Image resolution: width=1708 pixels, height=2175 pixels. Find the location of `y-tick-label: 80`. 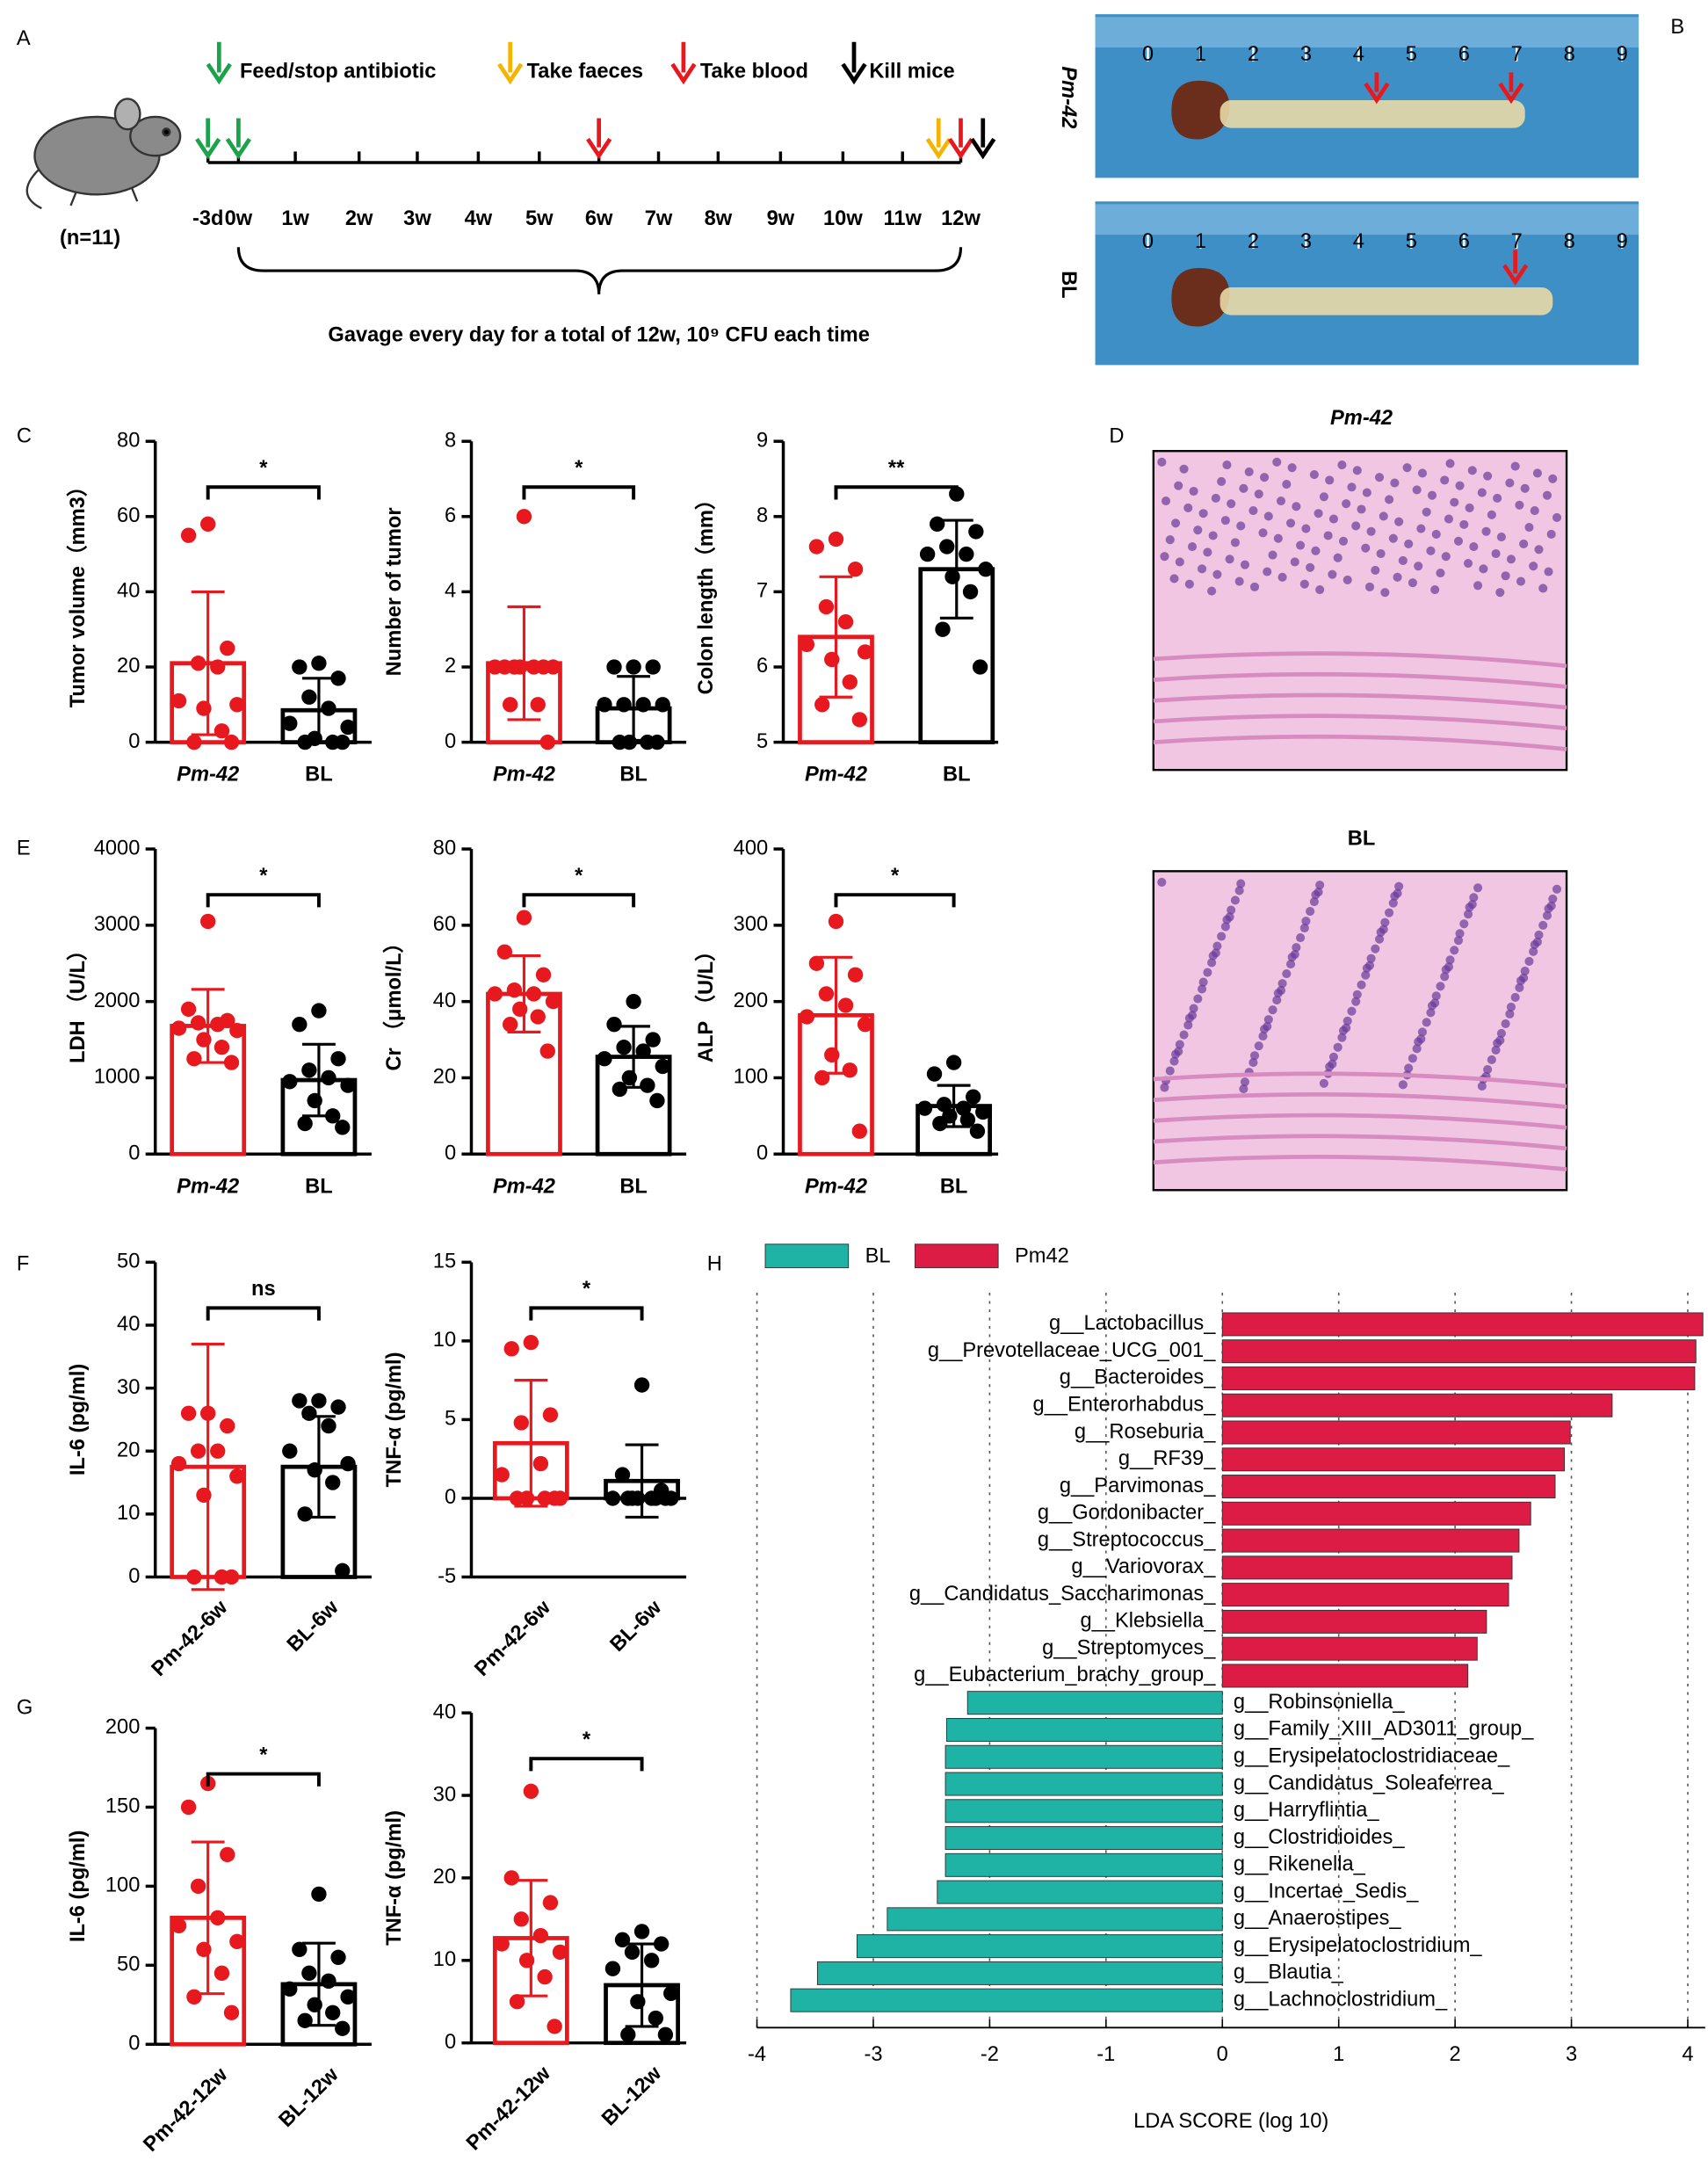

y-tick-label: 80 is located at coordinates (128, 440).